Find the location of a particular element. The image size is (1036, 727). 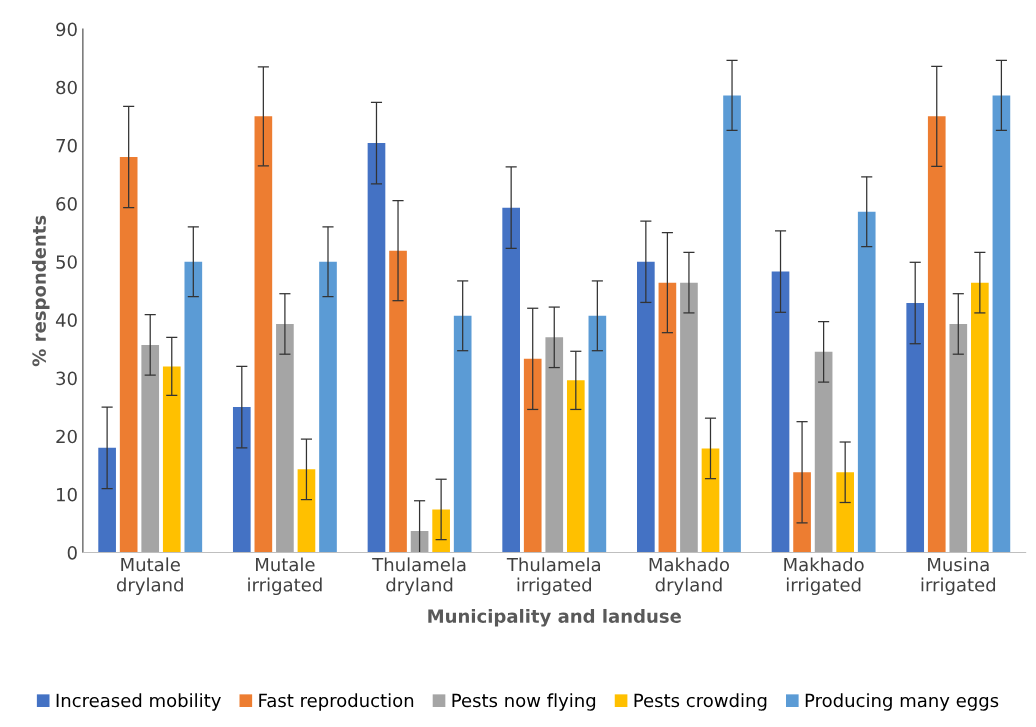

y-tick-label: 50 is located at coordinates (66, 262).